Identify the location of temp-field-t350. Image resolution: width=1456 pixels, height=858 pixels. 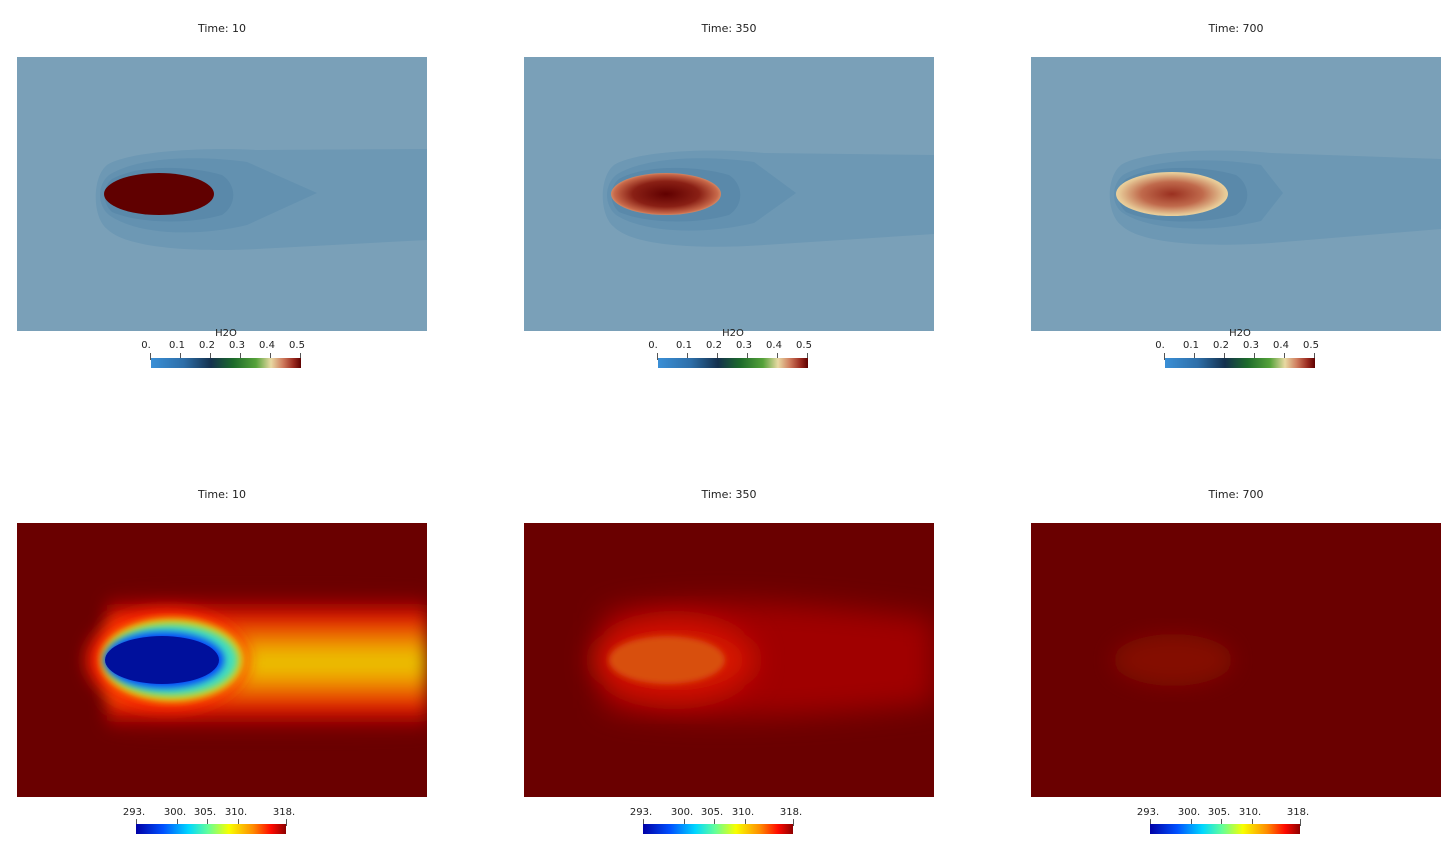
(729, 660).